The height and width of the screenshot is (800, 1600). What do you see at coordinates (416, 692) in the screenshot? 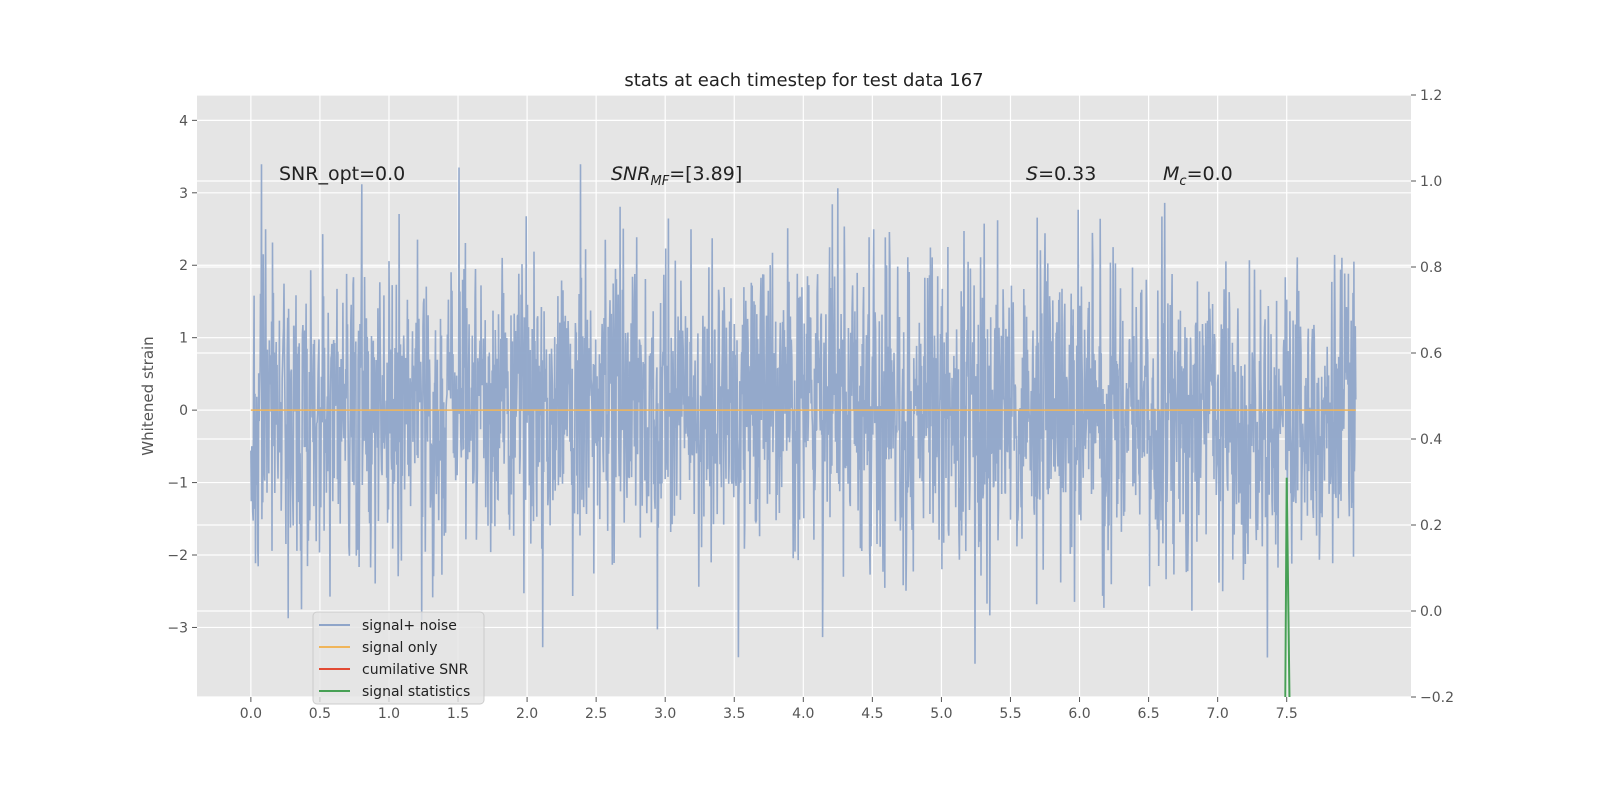
I see `legend-label-signal-statistics: signal statistics` at bounding box center [416, 692].